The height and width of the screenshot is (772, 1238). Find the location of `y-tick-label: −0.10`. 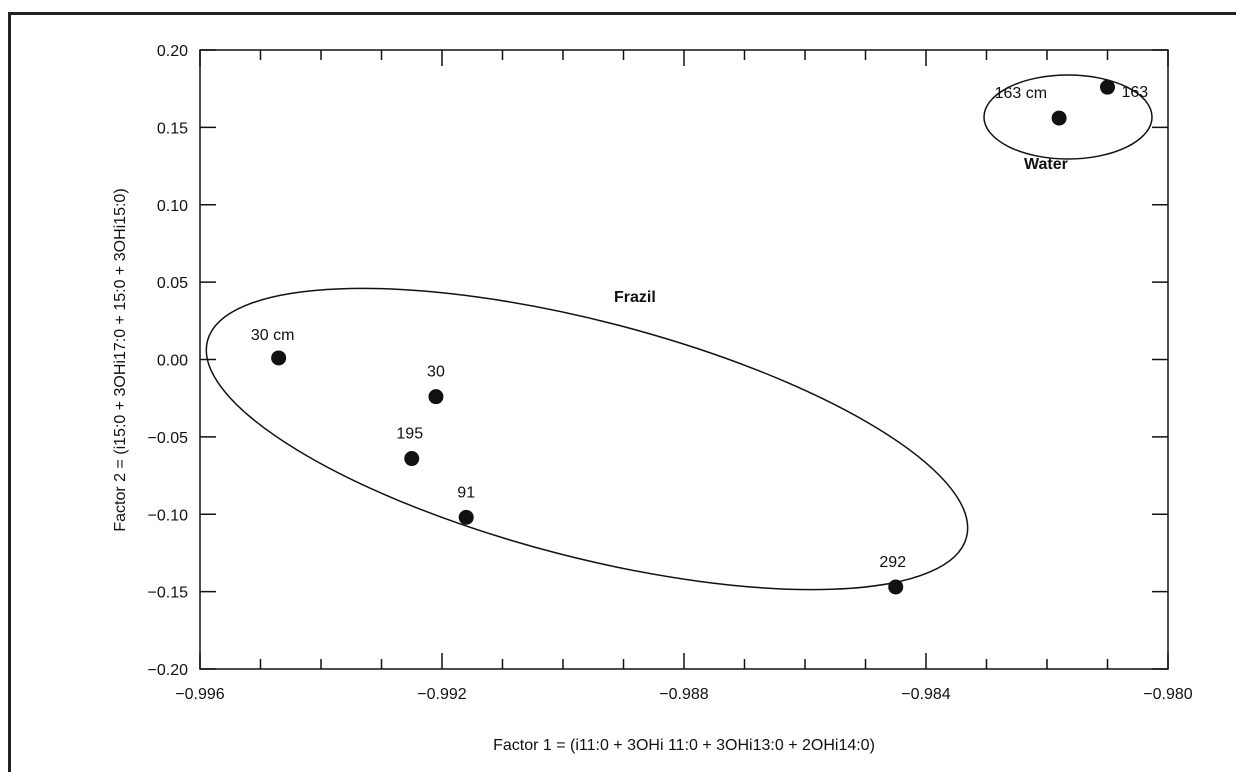

y-tick-label: −0.10 is located at coordinates (168, 515).